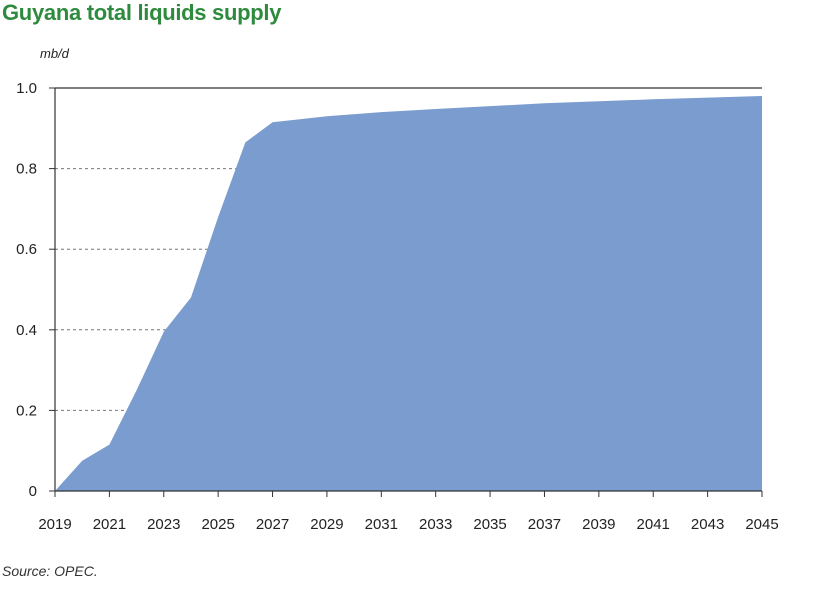 Image resolution: width=820 pixels, height=600 pixels. I want to click on x-tick-label: 2045, so click(761, 524).